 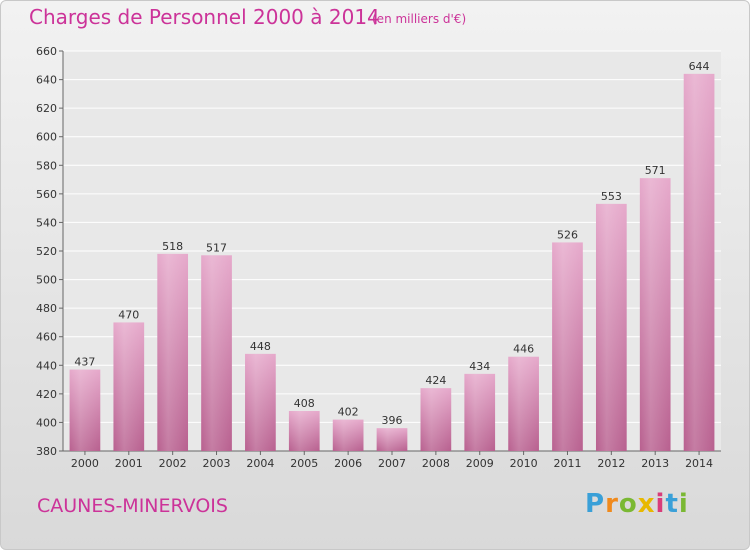 What do you see at coordinates (46, 137) in the screenshot?
I see `y-tick-label: 600` at bounding box center [46, 137].